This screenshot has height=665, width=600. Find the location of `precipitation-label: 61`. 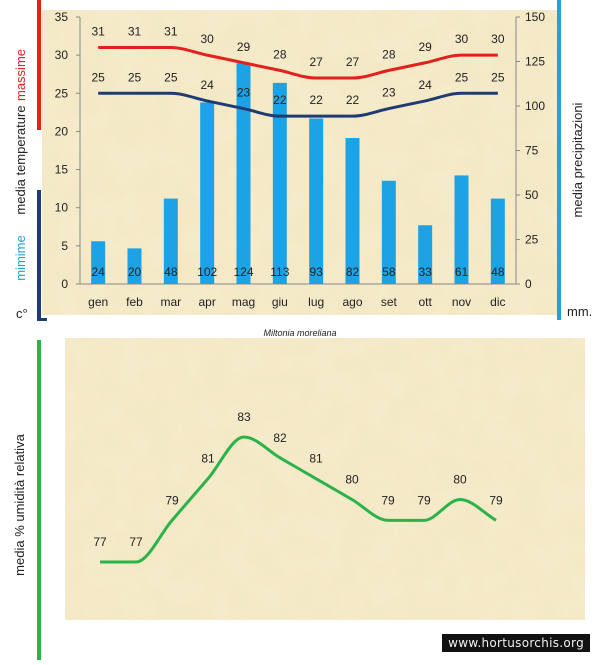

precipitation-label: 61 is located at coordinates (462, 272).